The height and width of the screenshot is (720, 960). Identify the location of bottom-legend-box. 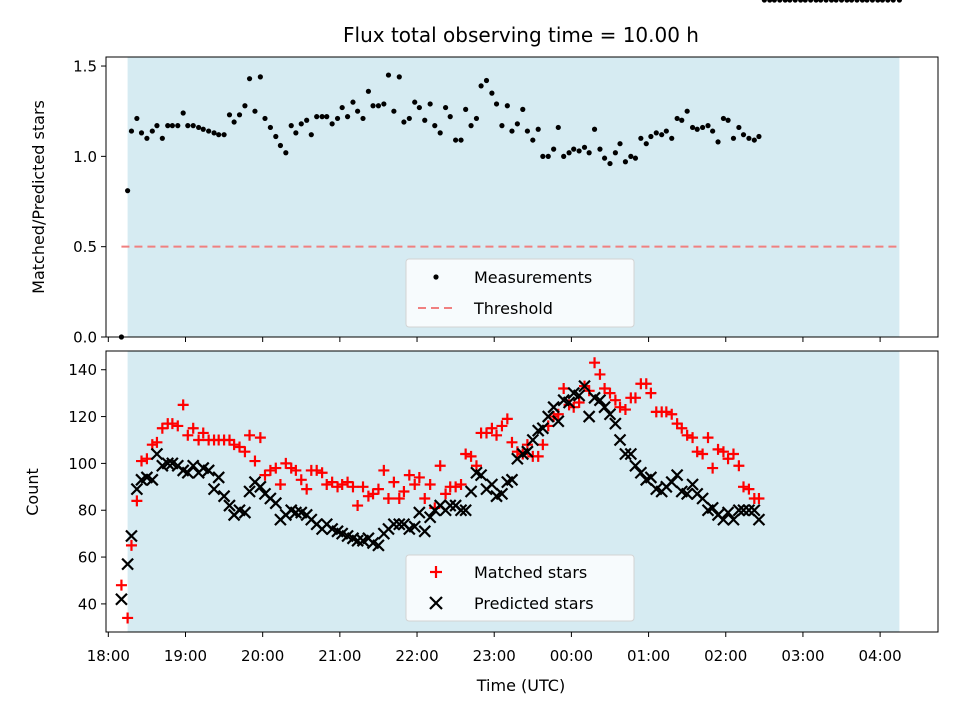
(520, 588).